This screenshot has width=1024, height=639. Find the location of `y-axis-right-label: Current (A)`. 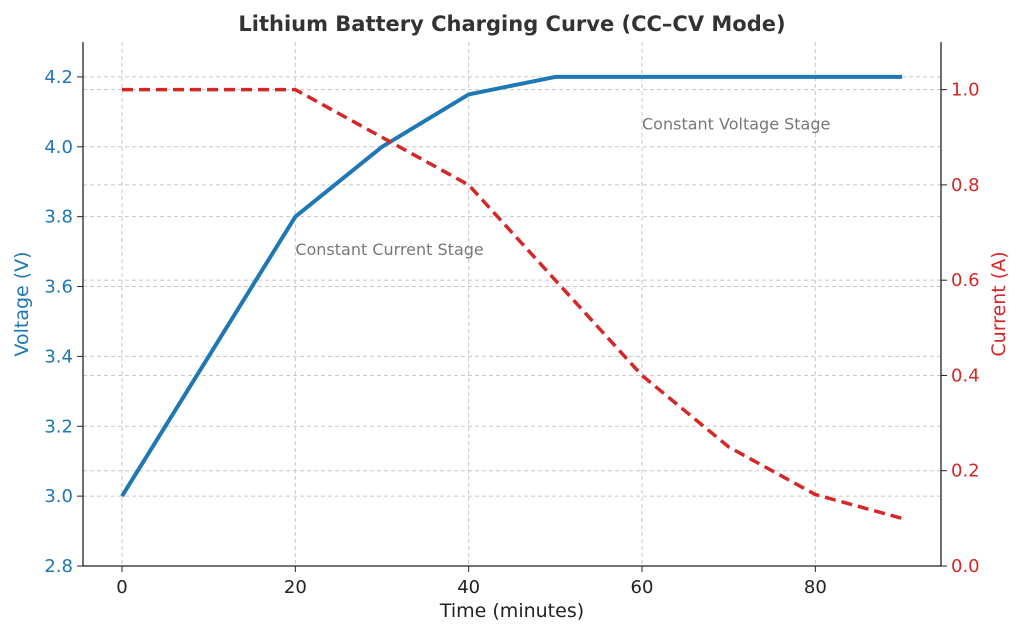

y-axis-right-label: Current (A) is located at coordinates (999, 303).